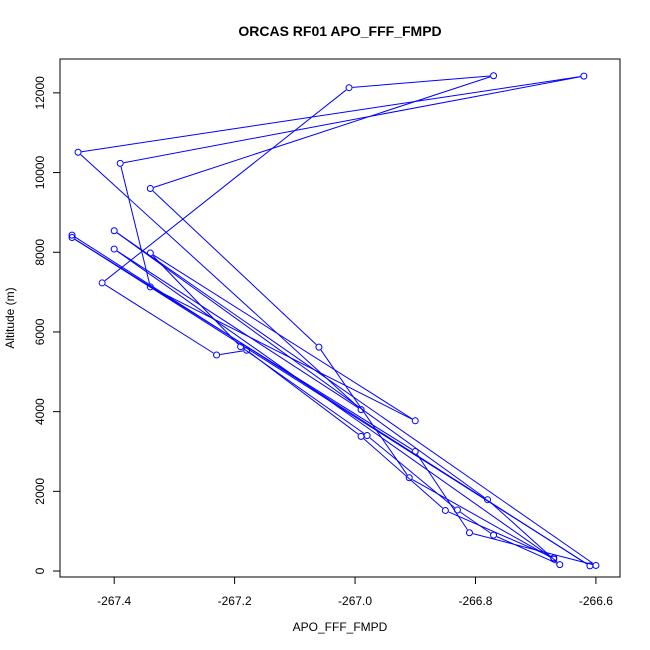  I want to click on x-tick-label: -267.0, so click(355, 601).